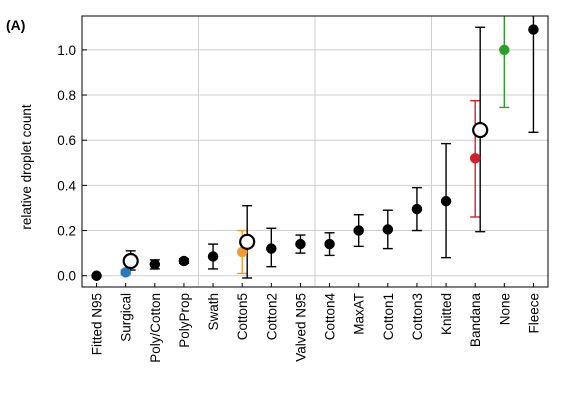  What do you see at coordinates (446, 314) in the screenshot?
I see `x-tick-label: Knitted` at bounding box center [446, 314].